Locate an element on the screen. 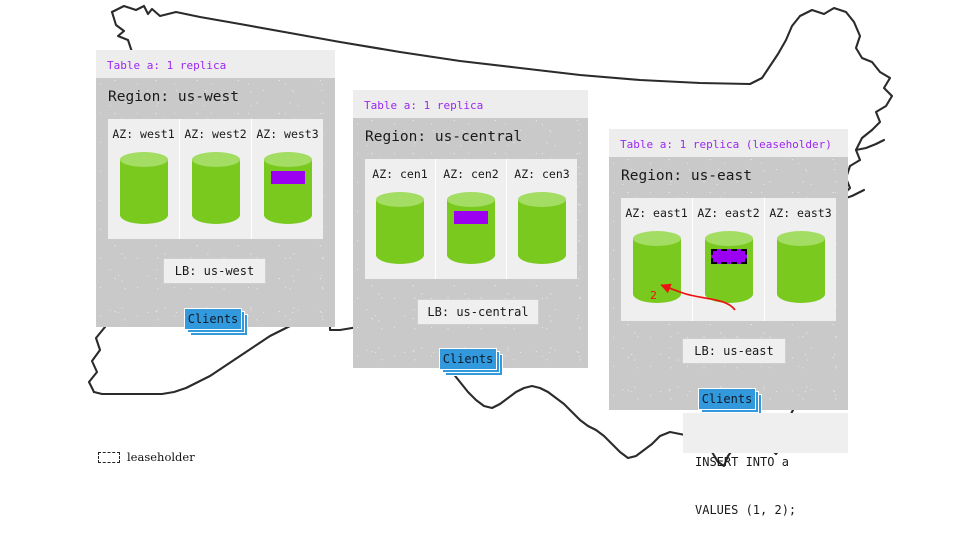  az-cell-cen3: AZ: cen3 is located at coordinates (542, 219).